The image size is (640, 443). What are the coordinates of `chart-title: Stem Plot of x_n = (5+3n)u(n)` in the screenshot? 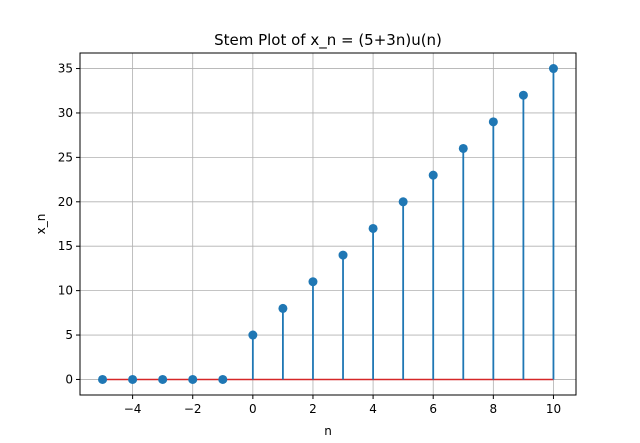 It's located at (328, 40).